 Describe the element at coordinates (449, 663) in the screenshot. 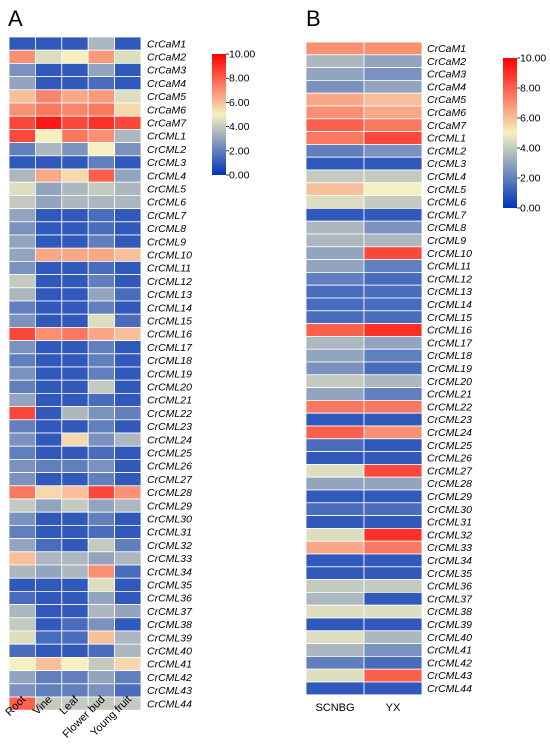

I see `row-label: CrCML42` at that location.